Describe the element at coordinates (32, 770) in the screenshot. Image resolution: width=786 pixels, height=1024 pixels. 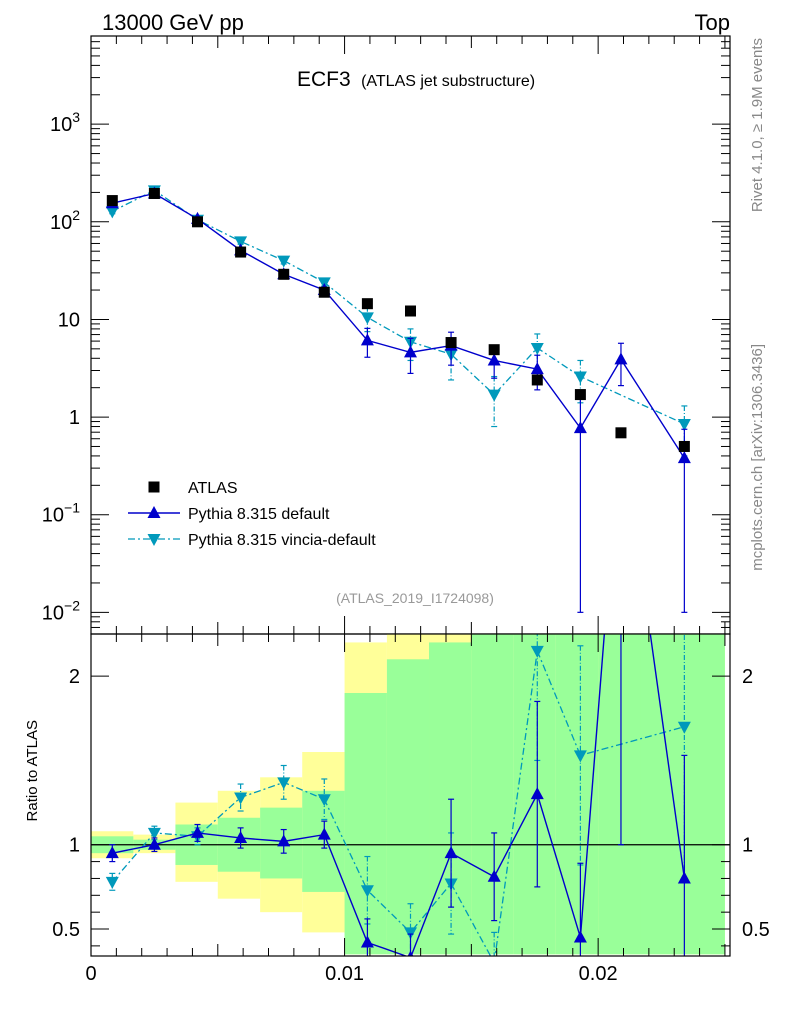
I see `ratio-ylabel: Ratio to ATLAS` at that location.